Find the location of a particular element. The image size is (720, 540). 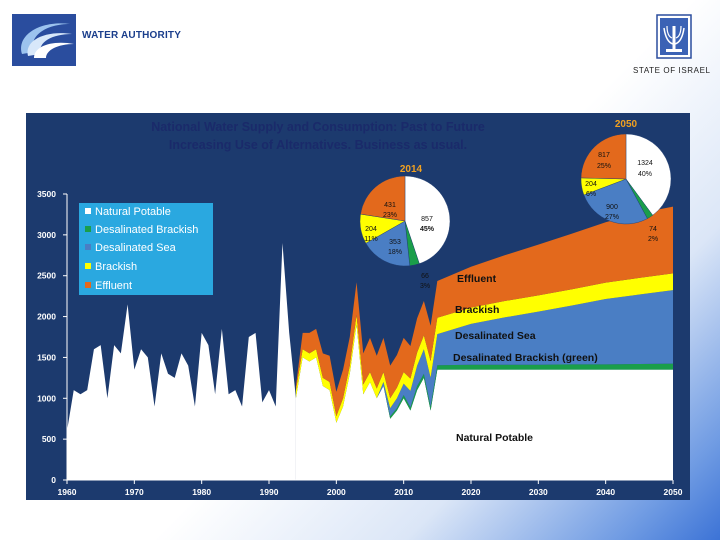

pie-2014-label-natural-pct: 45% is located at coordinates (427, 229).